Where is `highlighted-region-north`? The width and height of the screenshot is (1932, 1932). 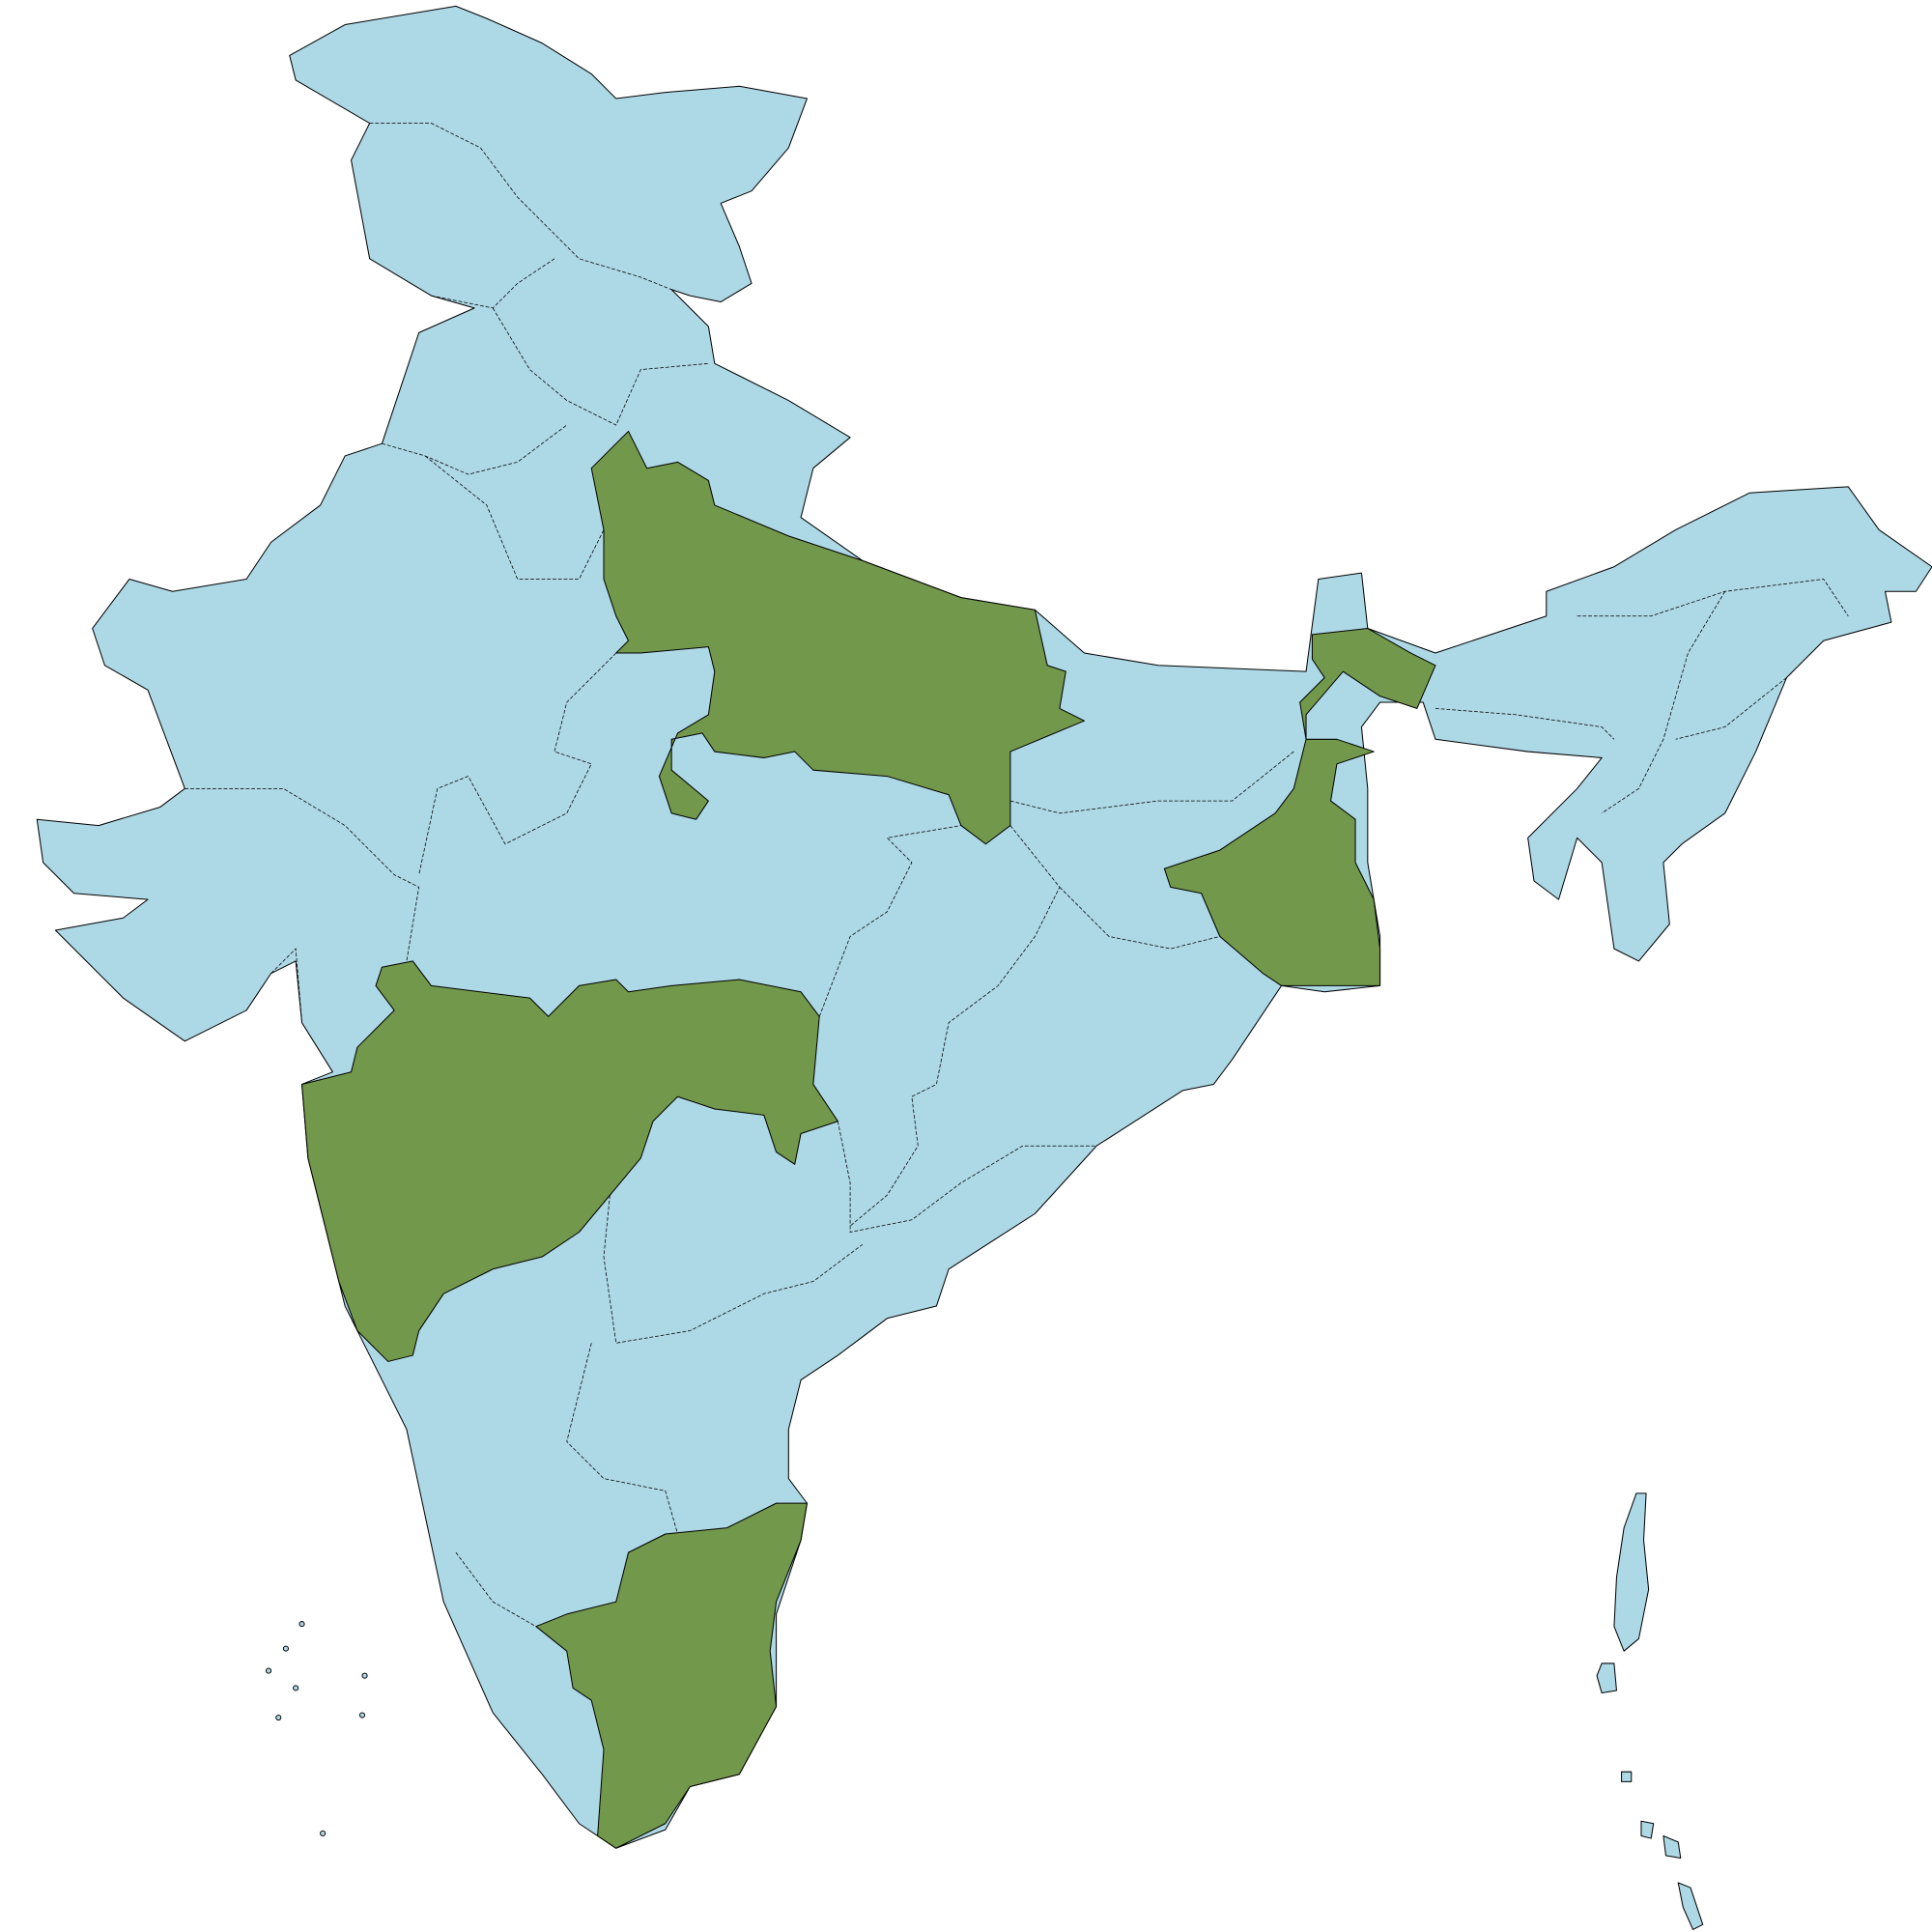
highlighted-region-north is located at coordinates (837, 637).